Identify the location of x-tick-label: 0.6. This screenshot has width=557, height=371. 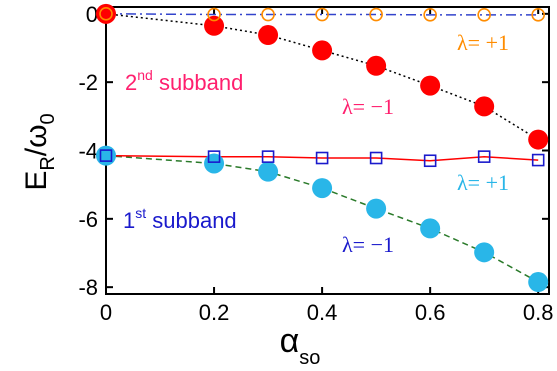
(430, 312).